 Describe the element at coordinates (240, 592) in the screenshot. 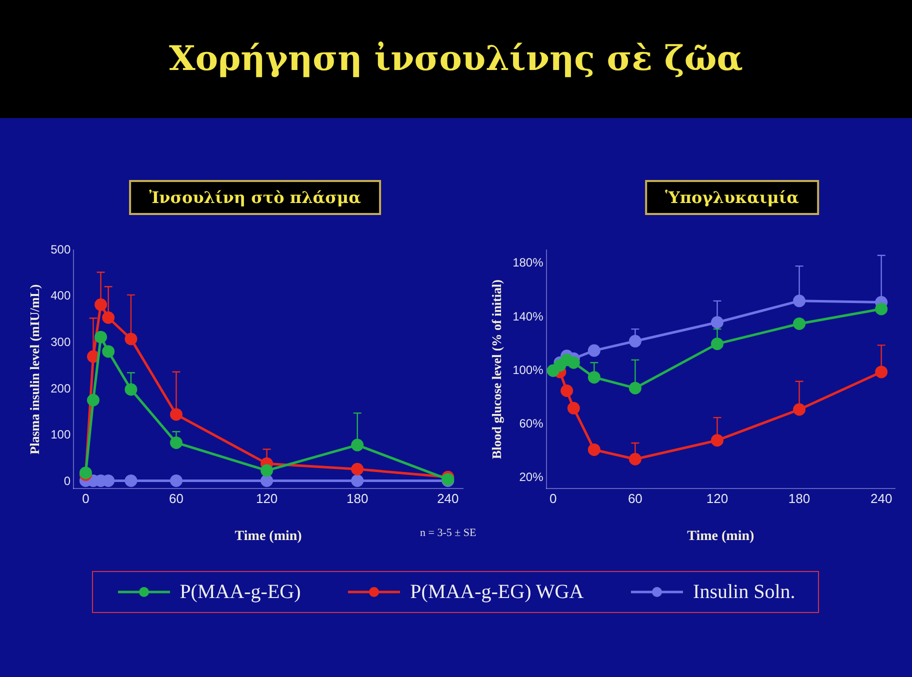

I see `legend-label: P(MAA-g-EG)` at that location.